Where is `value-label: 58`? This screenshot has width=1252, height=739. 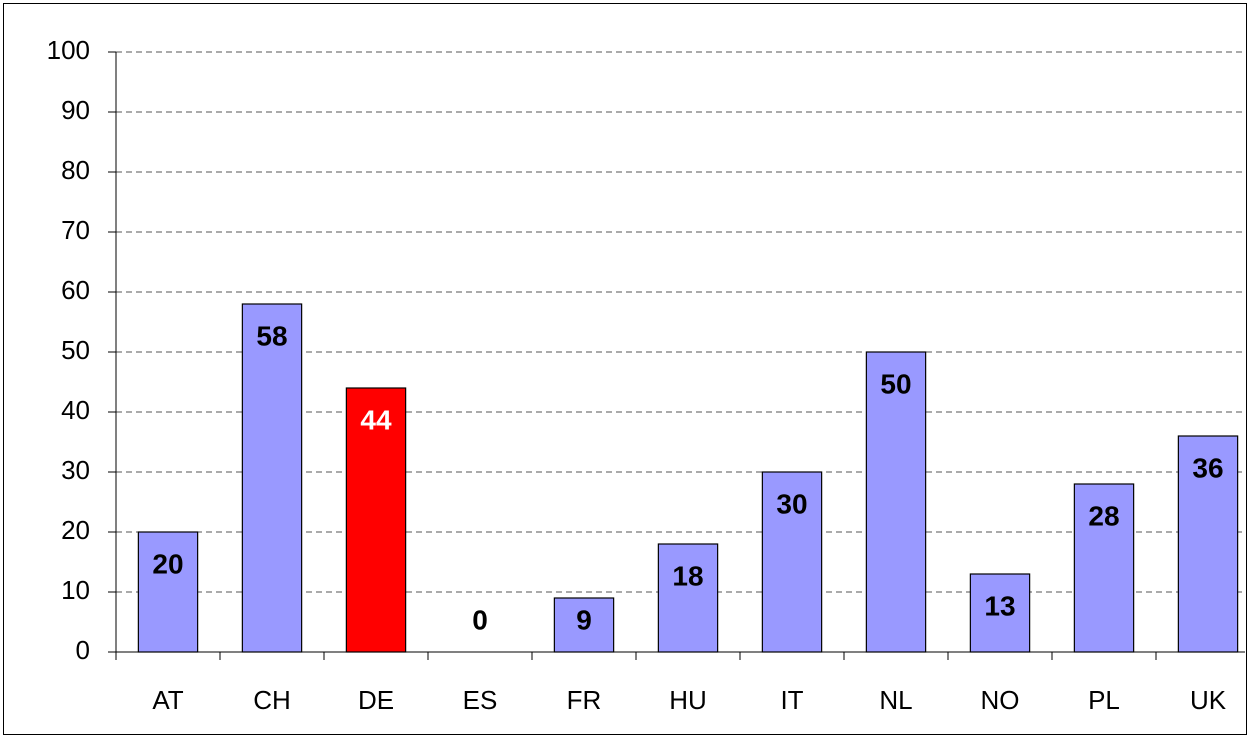
value-label: 58 is located at coordinates (271, 335).